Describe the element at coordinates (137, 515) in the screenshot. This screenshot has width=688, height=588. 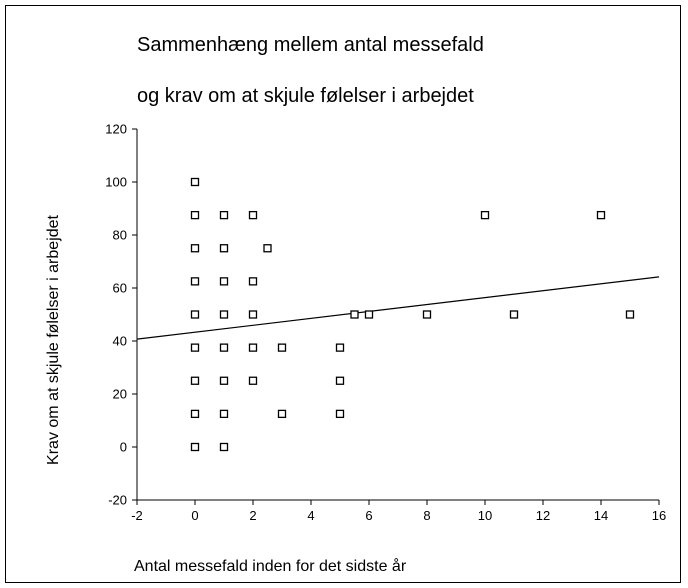
I see `x-tick-label: -2` at that location.